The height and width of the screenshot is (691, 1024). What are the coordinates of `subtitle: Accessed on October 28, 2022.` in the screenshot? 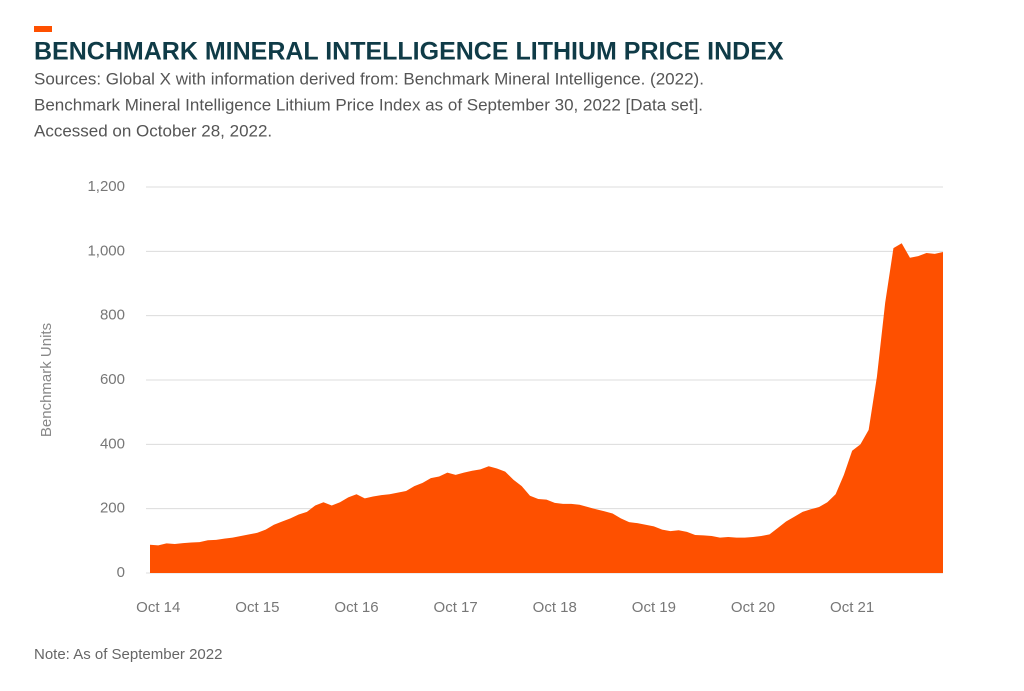 It's located at (153, 130).